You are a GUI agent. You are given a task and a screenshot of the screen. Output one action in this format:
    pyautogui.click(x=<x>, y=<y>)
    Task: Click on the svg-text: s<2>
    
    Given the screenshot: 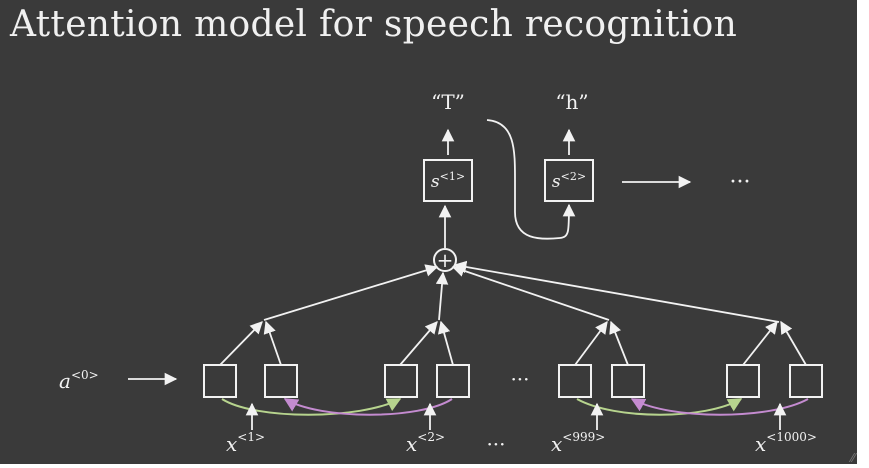 What is the action you would take?
    pyautogui.click(x=569, y=181)
    